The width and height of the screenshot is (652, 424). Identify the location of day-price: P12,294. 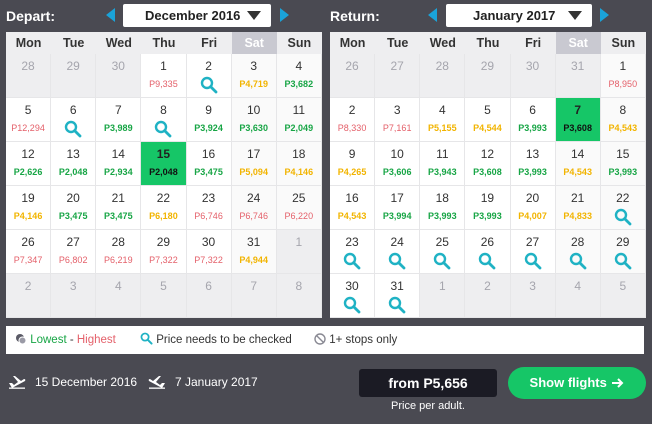
(28, 128).